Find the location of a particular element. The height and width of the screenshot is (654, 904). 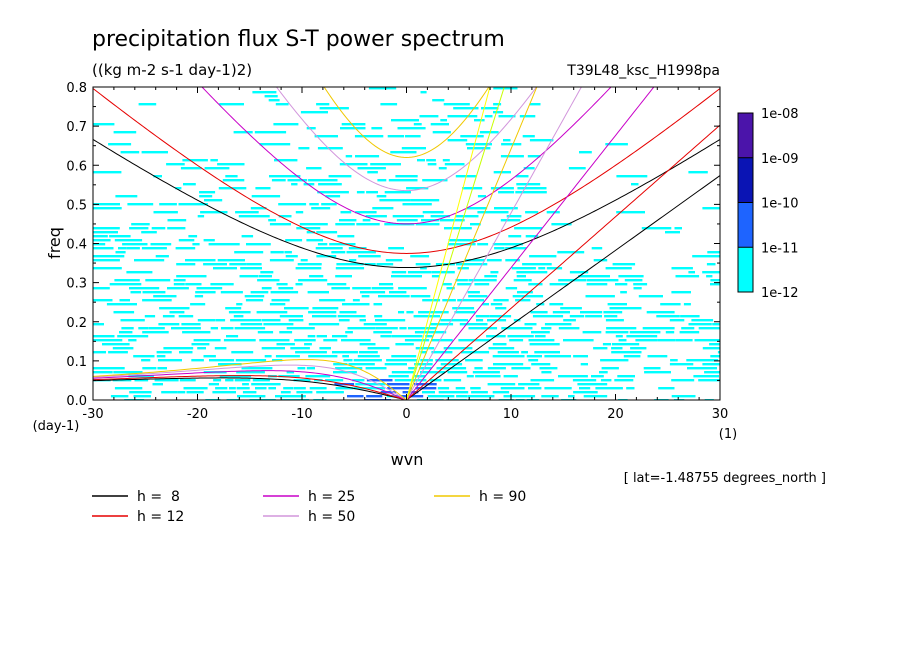

curve-er-h90 is located at coordinates (250, 379).